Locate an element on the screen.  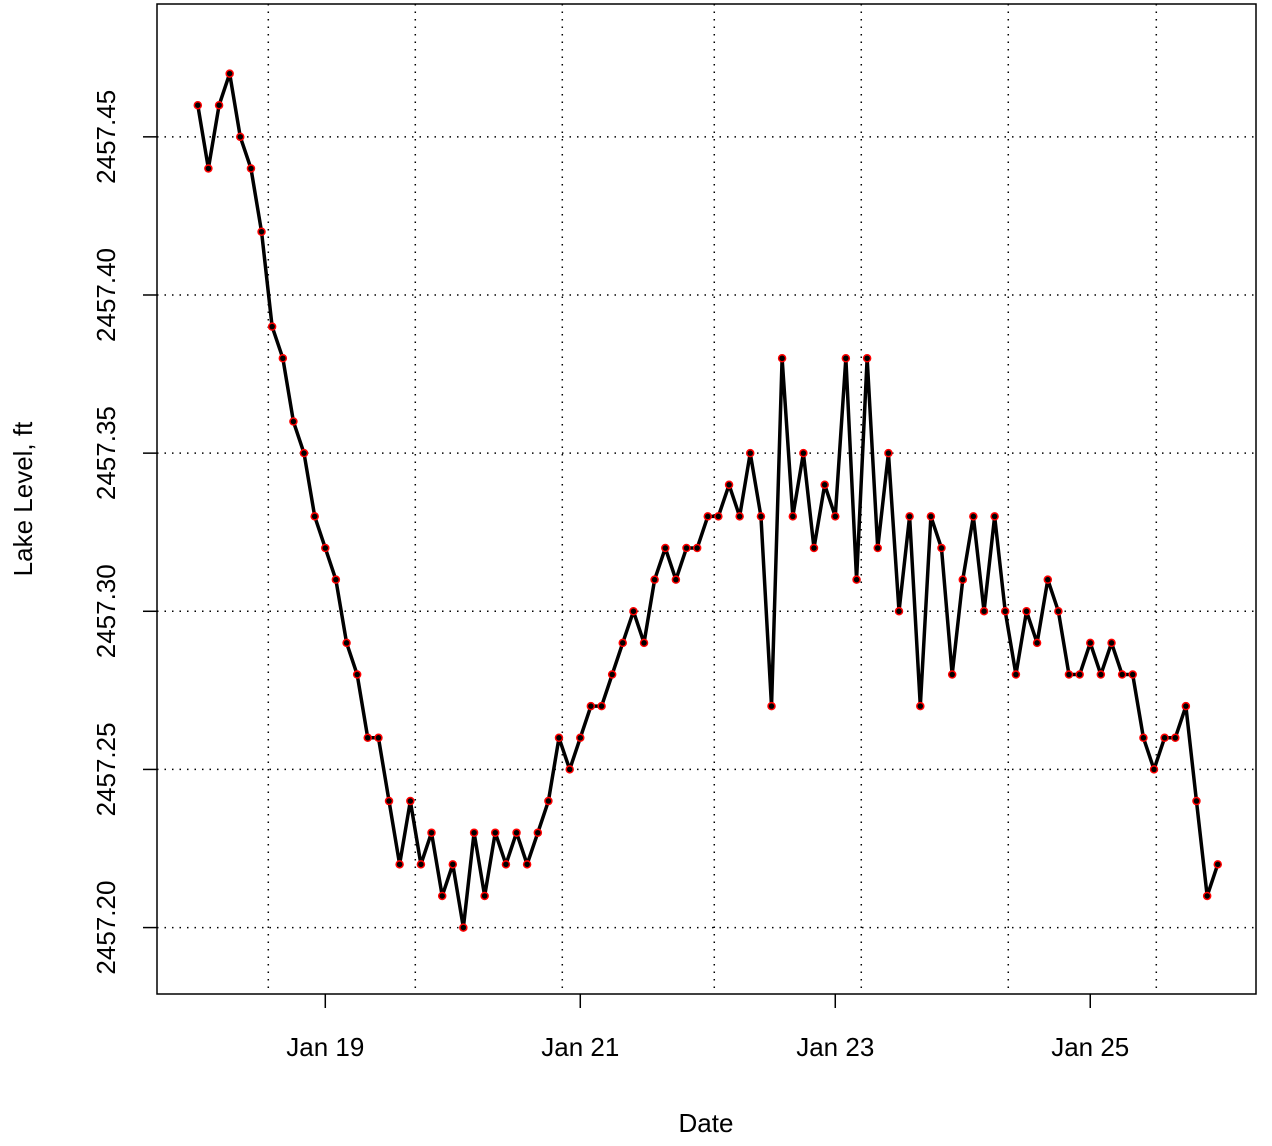
y-tick-label: 2457.40 is located at coordinates (106, 295).